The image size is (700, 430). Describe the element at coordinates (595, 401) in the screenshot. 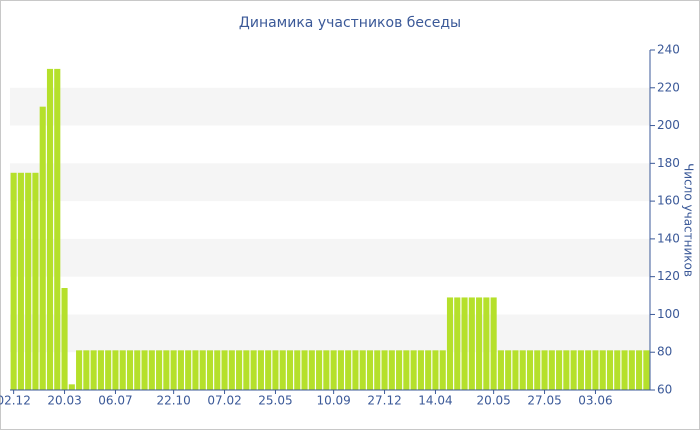

I see `x-tick-label: 03.06` at that location.